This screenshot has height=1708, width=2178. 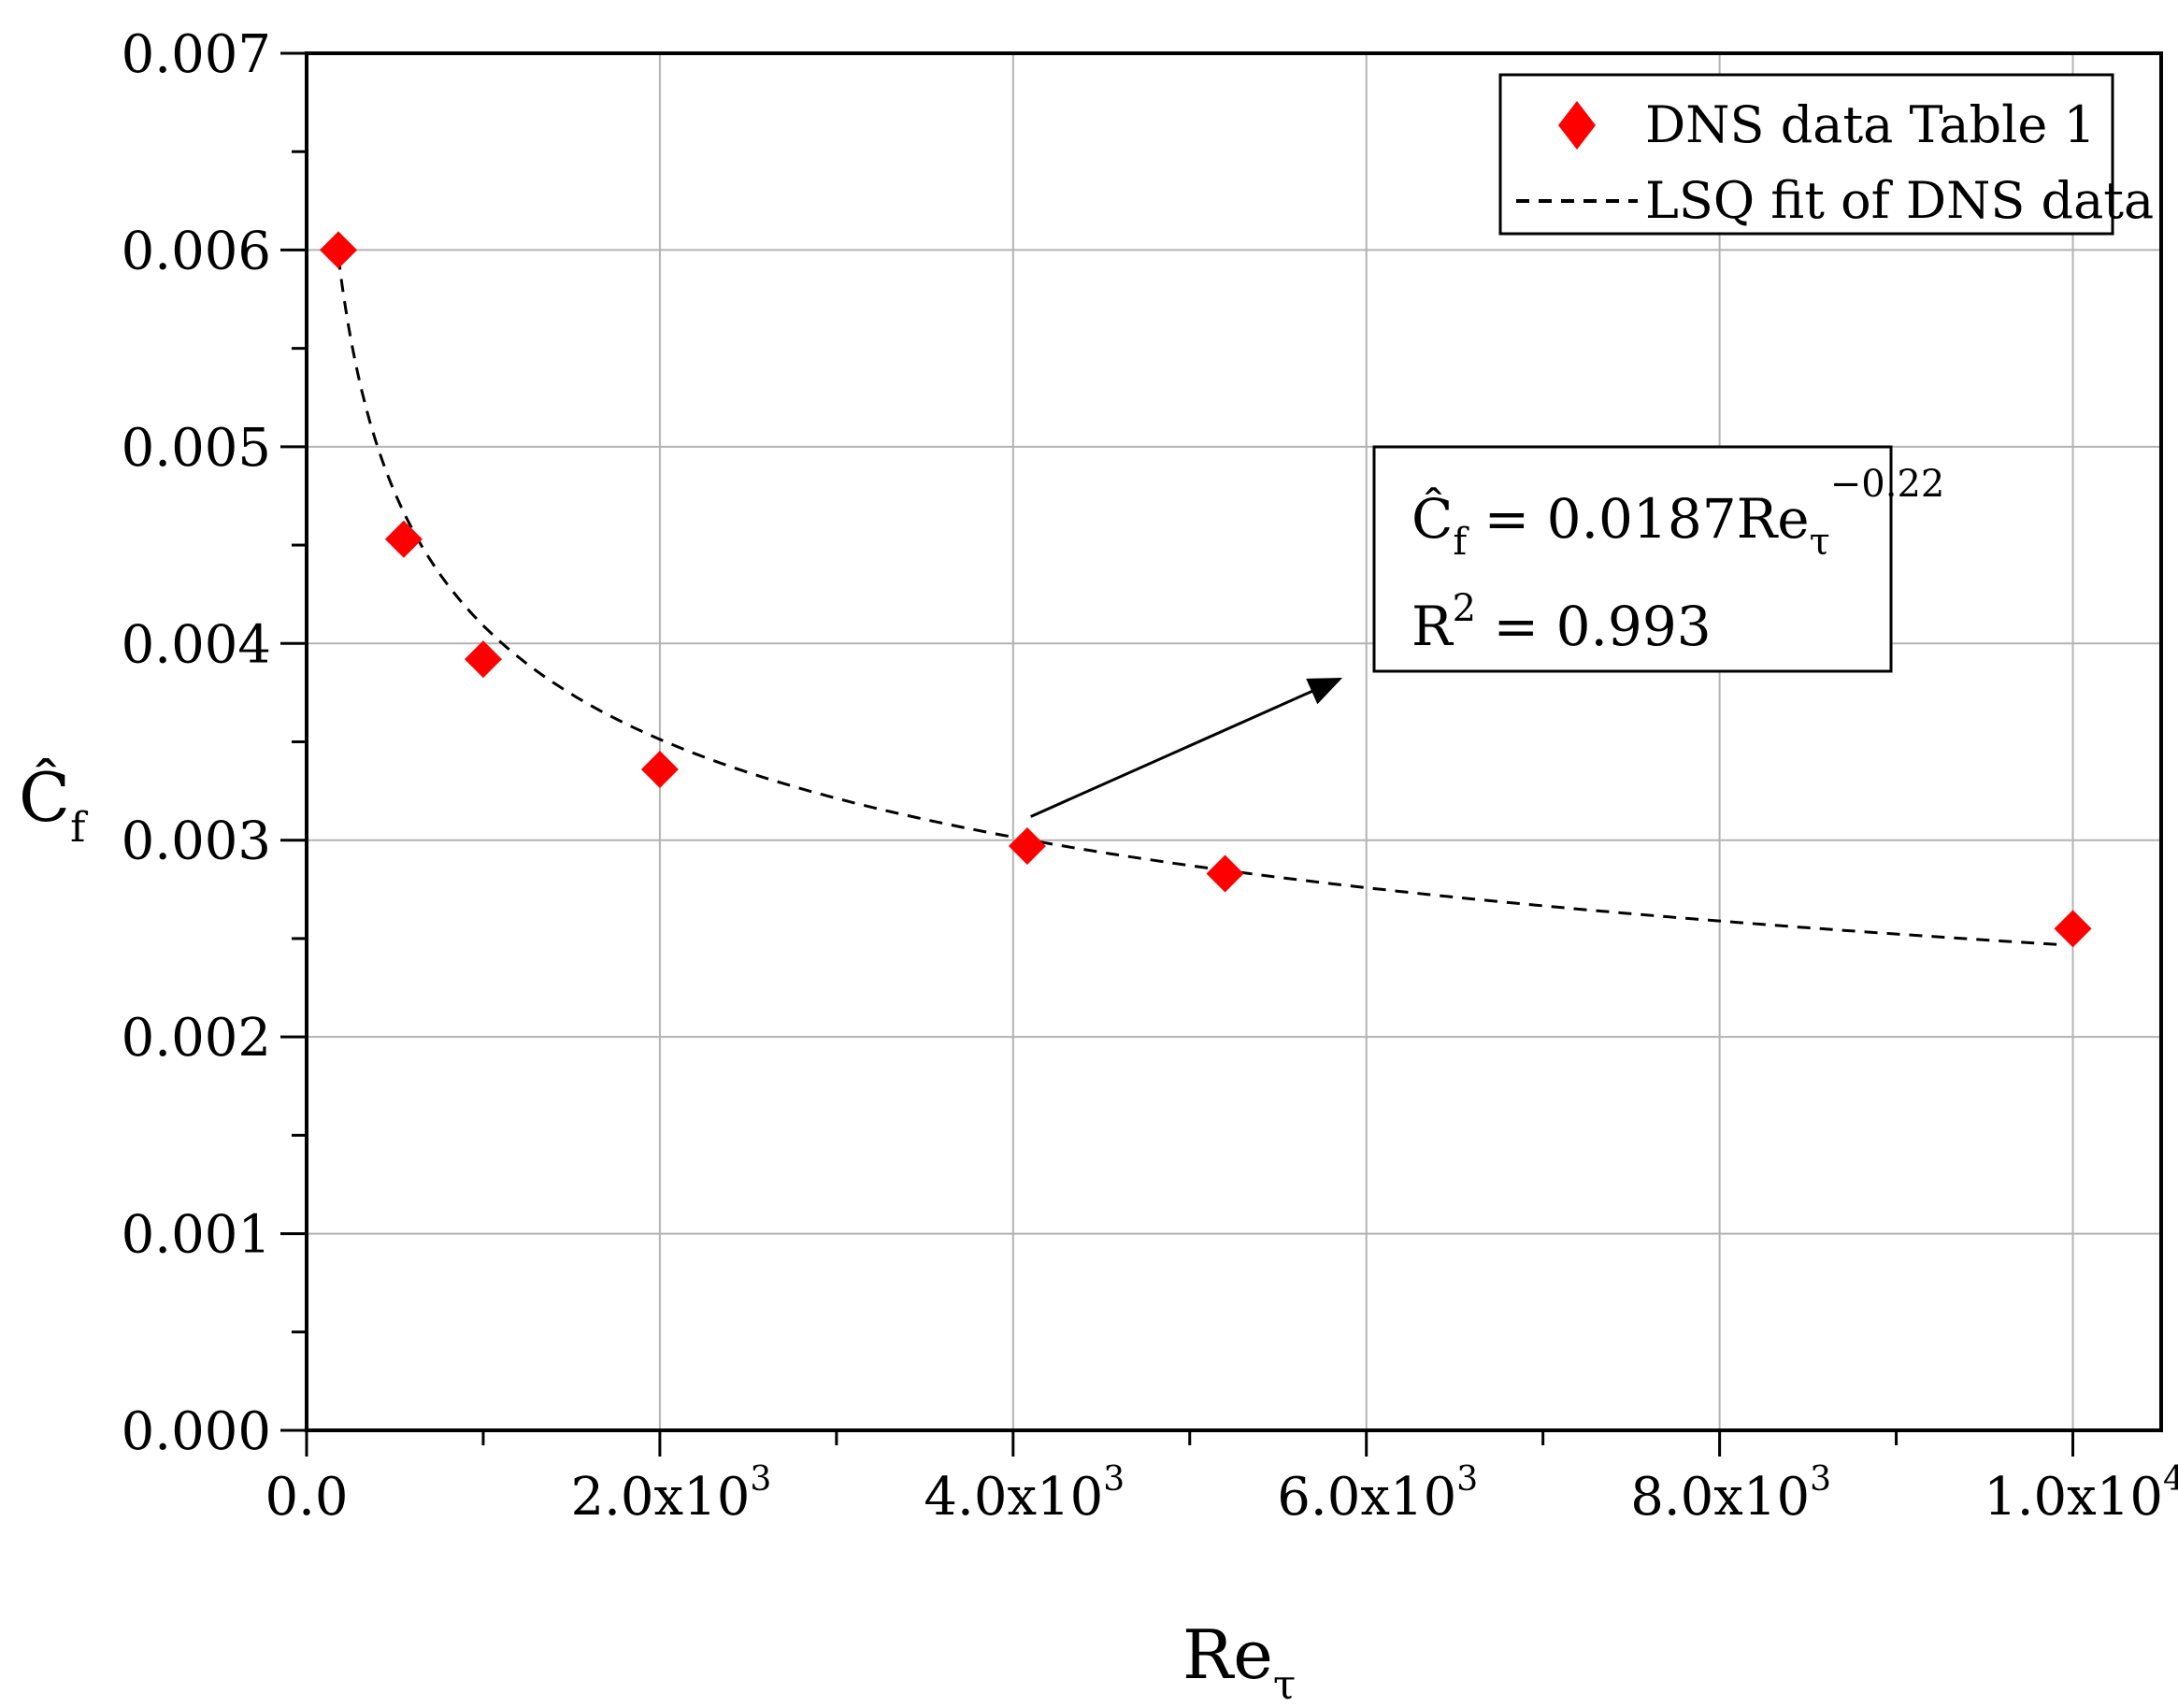 I want to click on legend-label-fit: LSQ fit of DNS data, so click(x=1899, y=200).